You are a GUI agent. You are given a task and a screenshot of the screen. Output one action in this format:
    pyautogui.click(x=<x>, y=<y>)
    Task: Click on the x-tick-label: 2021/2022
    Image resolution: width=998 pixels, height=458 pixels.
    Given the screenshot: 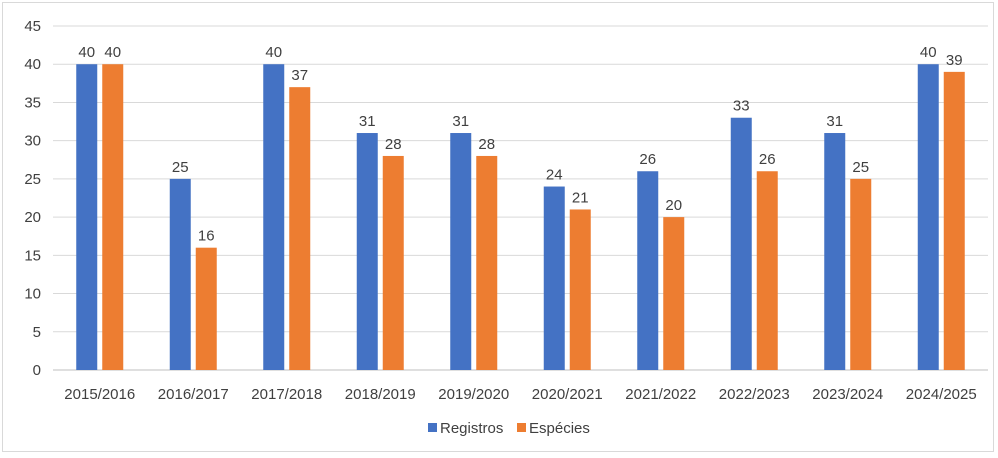 What is the action you would take?
    pyautogui.click(x=660, y=394)
    